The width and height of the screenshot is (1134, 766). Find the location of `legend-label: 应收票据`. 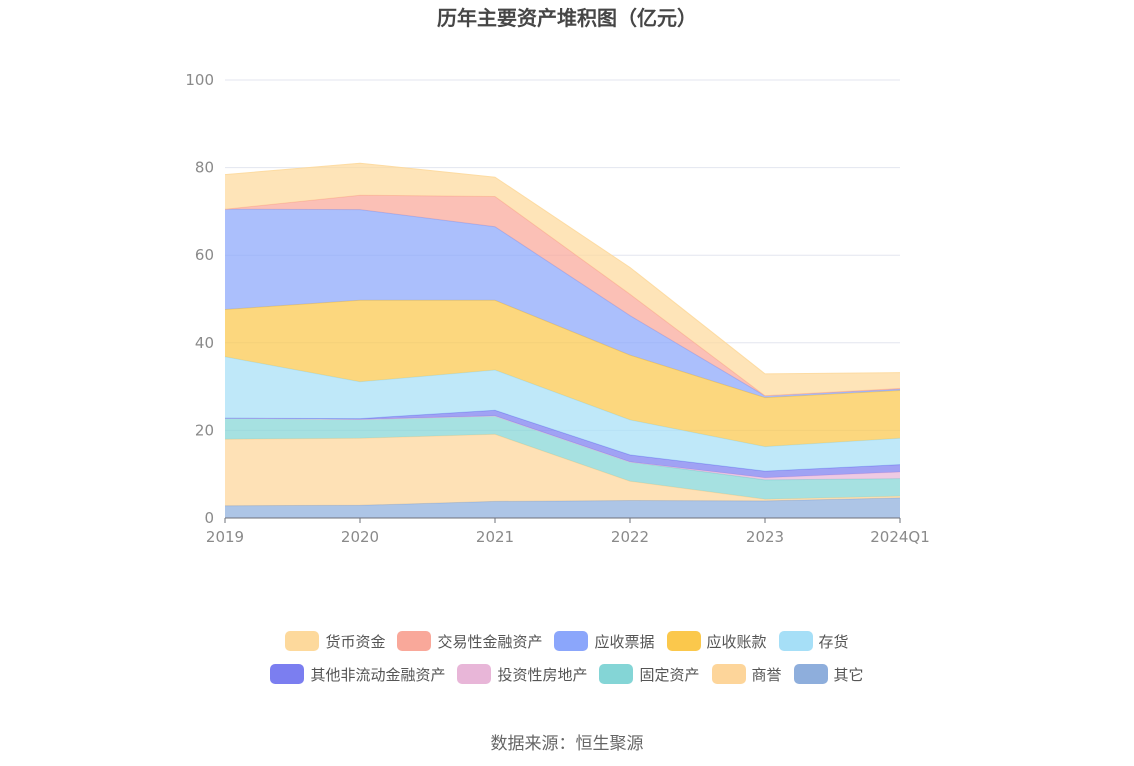

legend-label: 应收票据 is located at coordinates (624, 641).